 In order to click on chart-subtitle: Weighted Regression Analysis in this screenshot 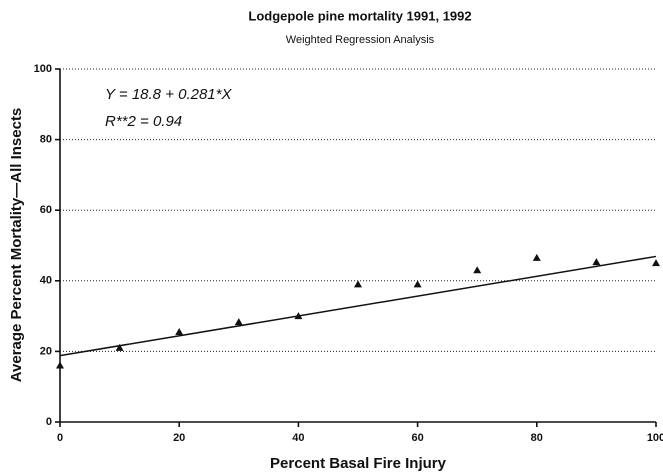, I will do `click(360, 40)`.